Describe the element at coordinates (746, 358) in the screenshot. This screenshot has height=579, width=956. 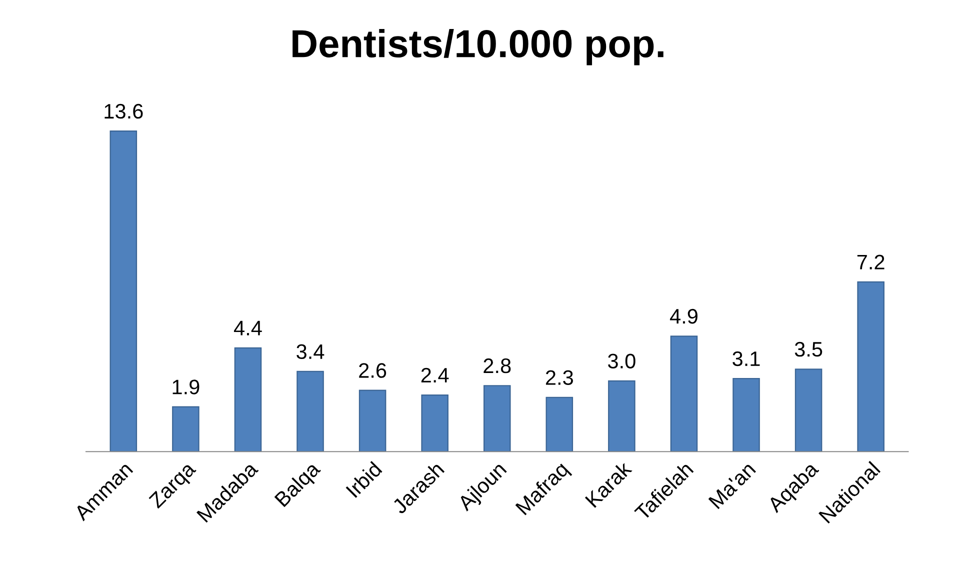
I see `data-label: 3.1` at that location.